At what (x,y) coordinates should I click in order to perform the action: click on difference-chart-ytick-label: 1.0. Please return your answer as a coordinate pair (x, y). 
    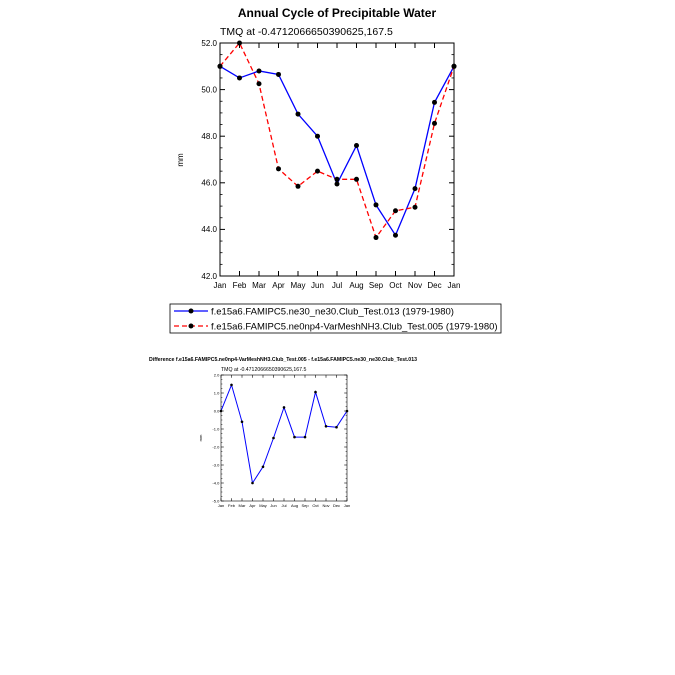
    Looking at the image, I should click on (217, 392).